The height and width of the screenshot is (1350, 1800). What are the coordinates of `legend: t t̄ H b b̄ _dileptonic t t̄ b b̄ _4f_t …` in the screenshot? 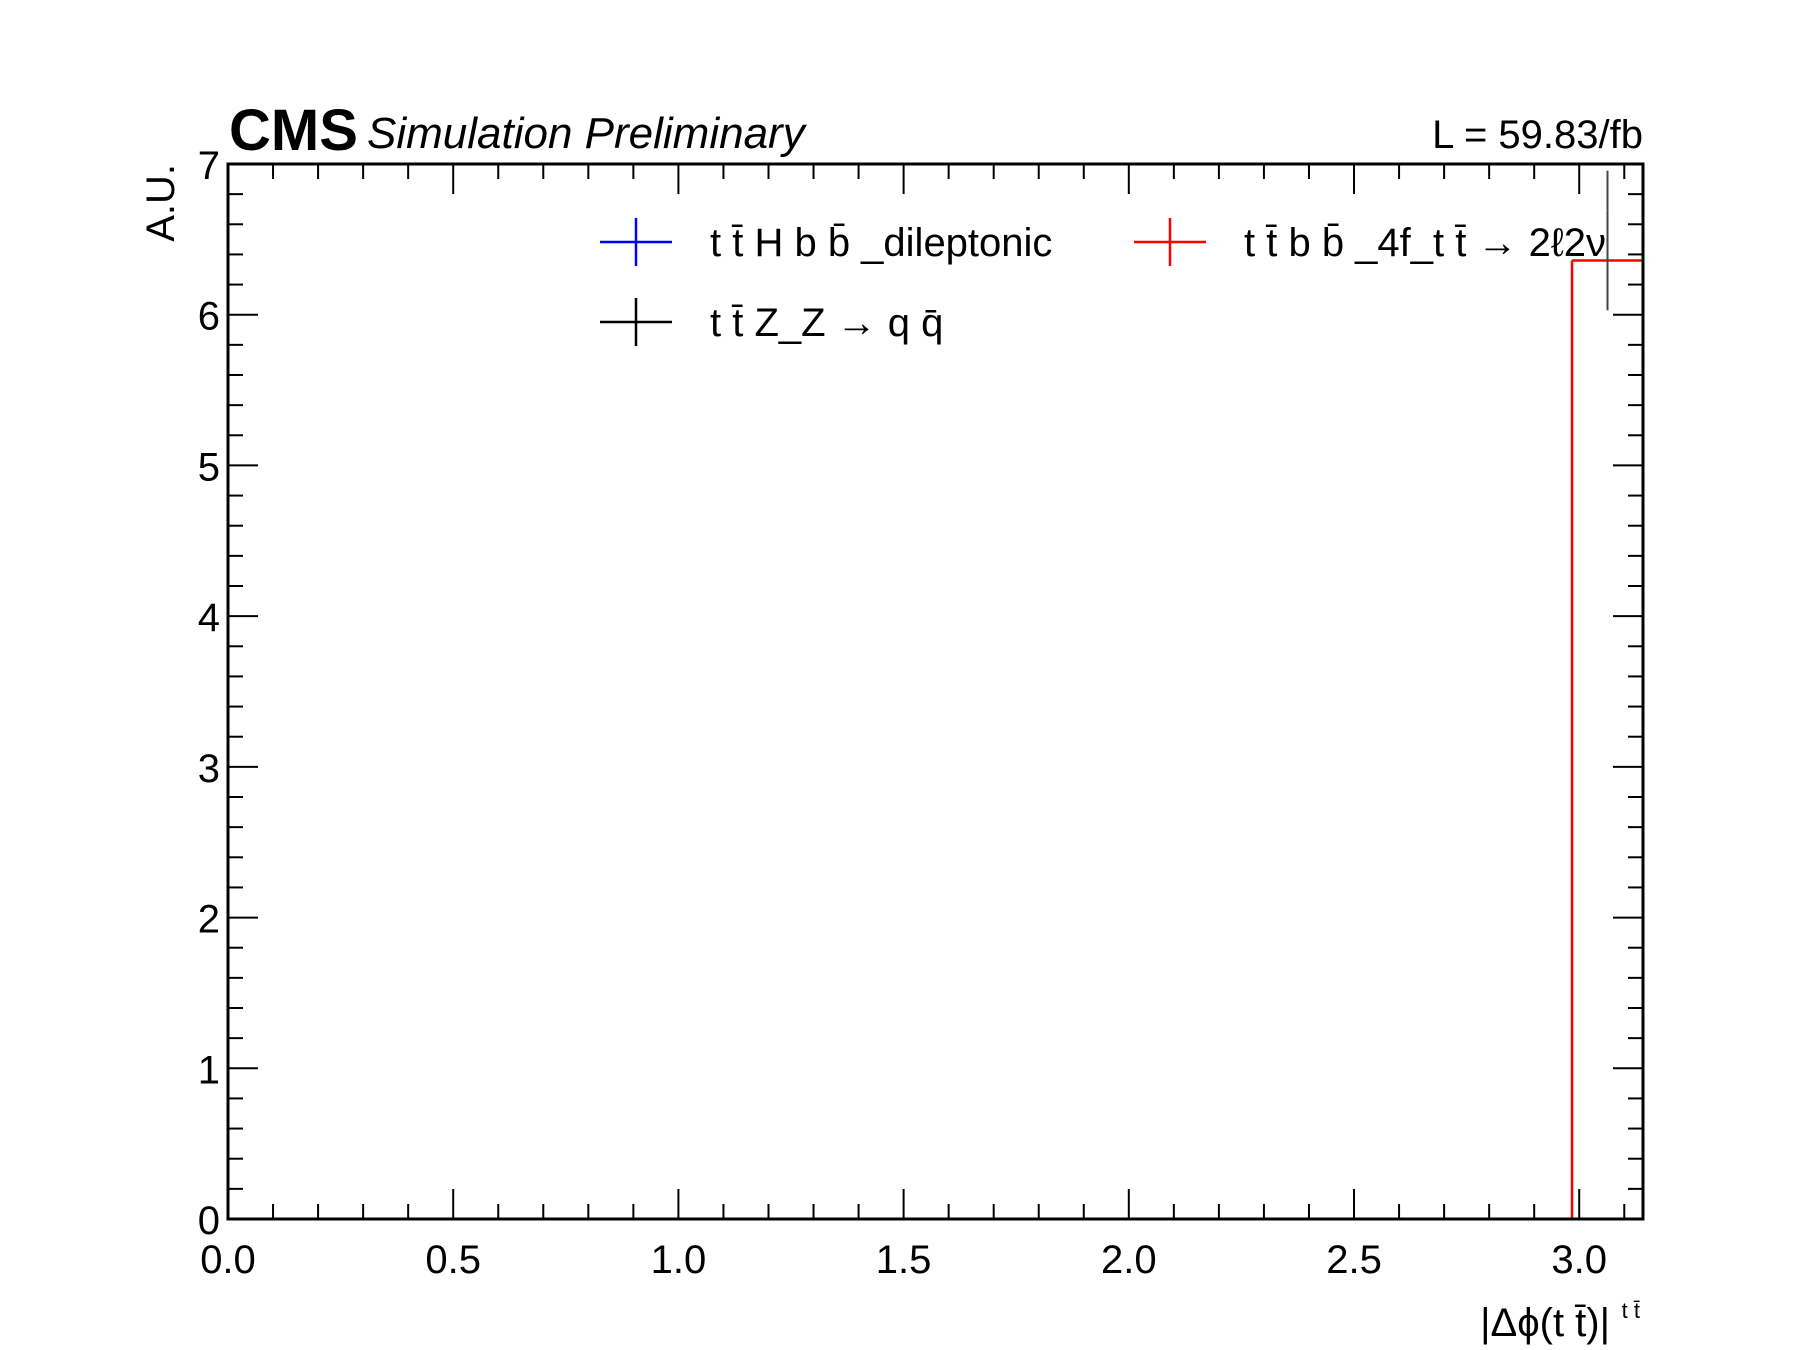 It's located at (1103, 282).